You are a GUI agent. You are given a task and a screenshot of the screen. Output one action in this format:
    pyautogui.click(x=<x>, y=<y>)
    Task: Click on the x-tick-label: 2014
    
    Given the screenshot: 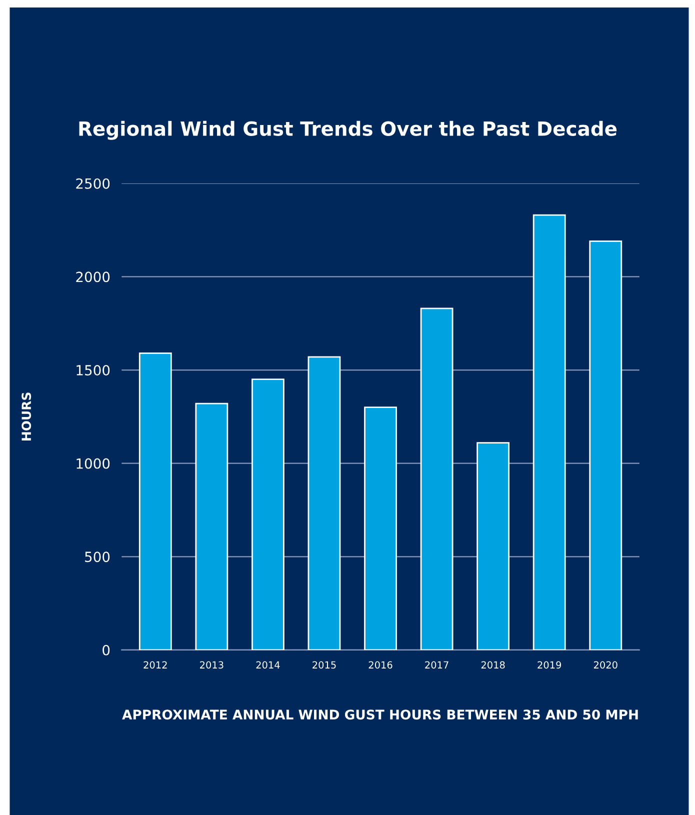 What is the action you would take?
    pyautogui.click(x=268, y=665)
    